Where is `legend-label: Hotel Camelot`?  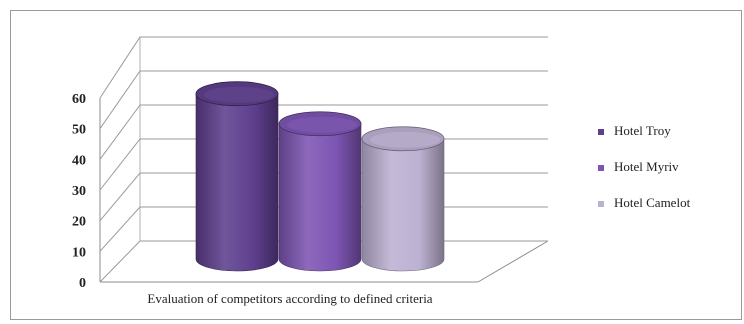 legend-label: Hotel Camelot is located at coordinates (652, 202).